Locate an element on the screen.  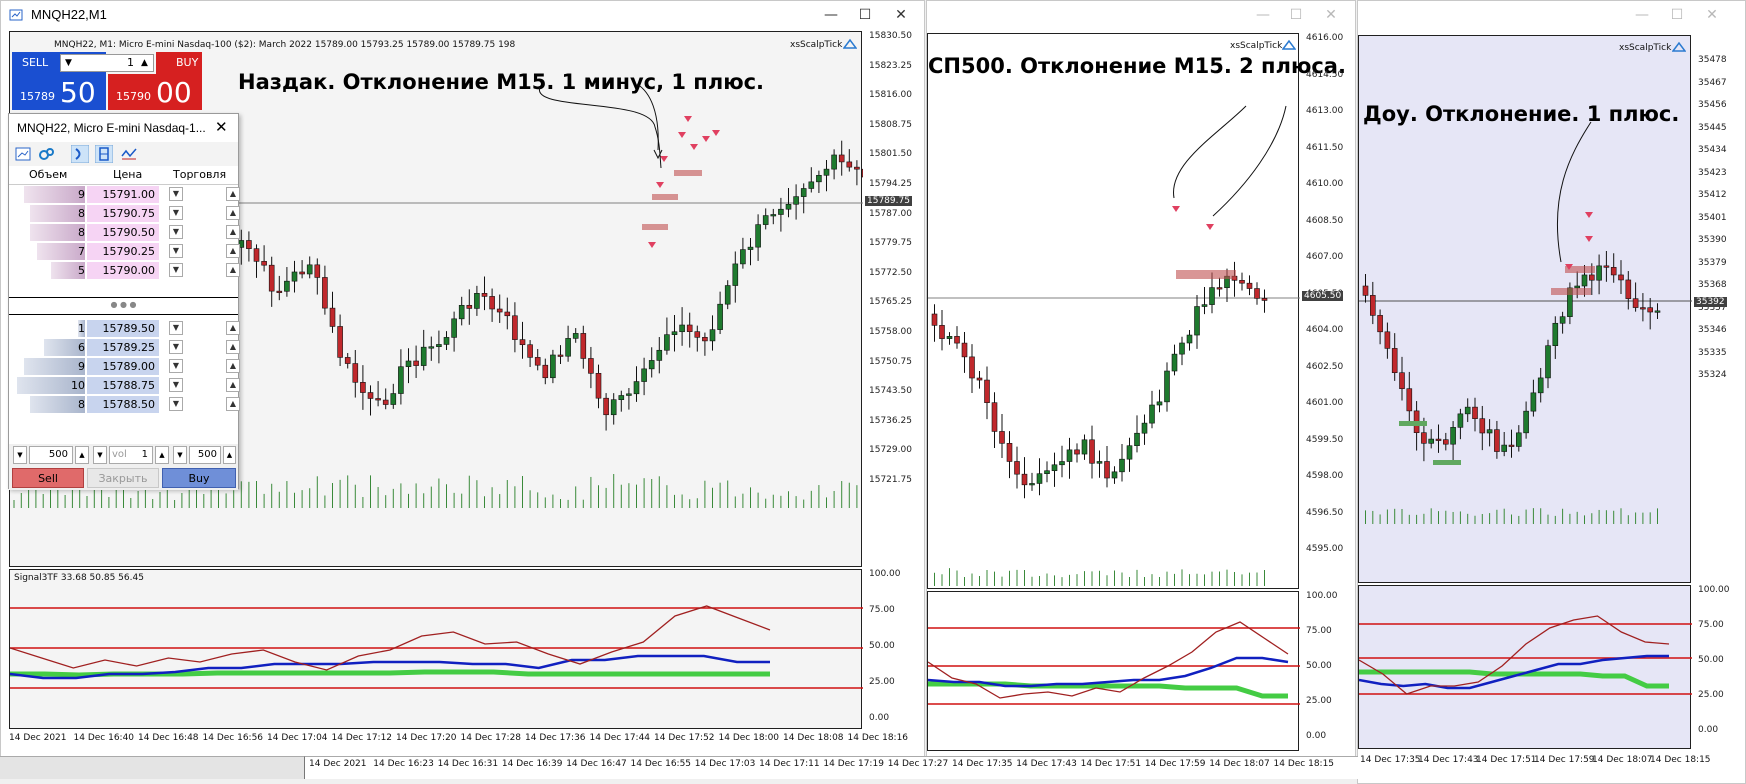
lot-left-down: ▼ is located at coordinates (20, 455).